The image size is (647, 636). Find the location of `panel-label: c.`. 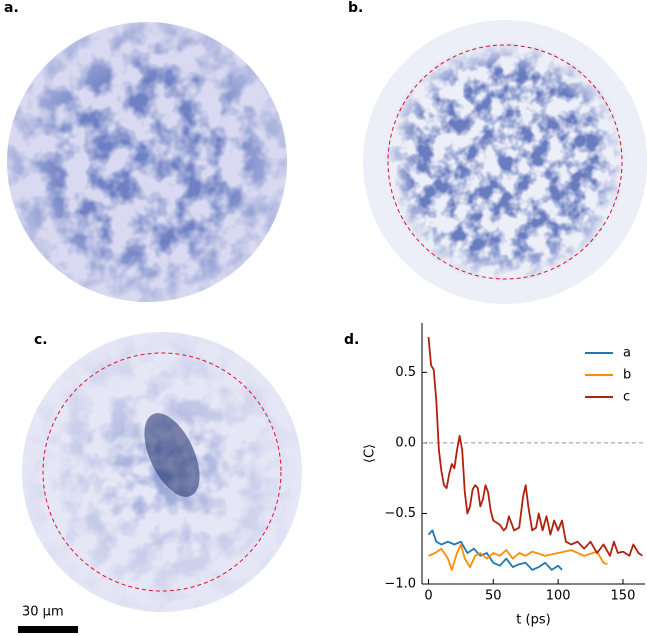

panel-label: c. is located at coordinates (41, 340).